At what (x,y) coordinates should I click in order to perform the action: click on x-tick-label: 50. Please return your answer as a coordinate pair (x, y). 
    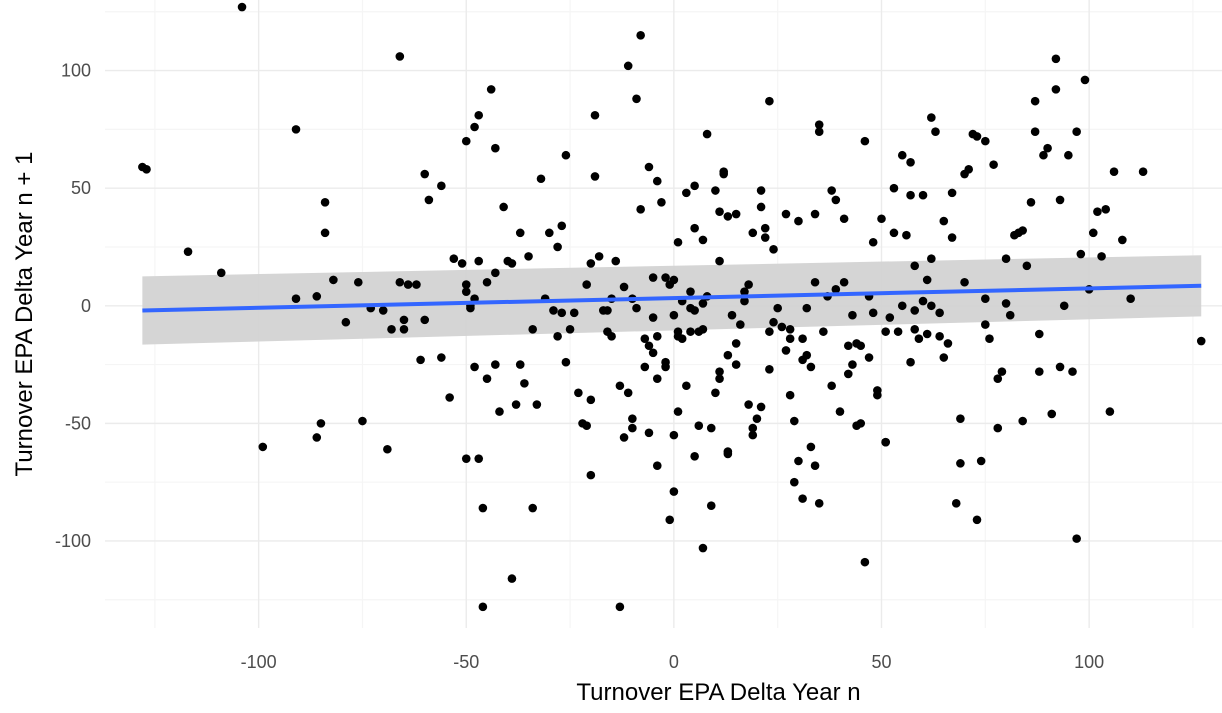
    Looking at the image, I should click on (881, 662).